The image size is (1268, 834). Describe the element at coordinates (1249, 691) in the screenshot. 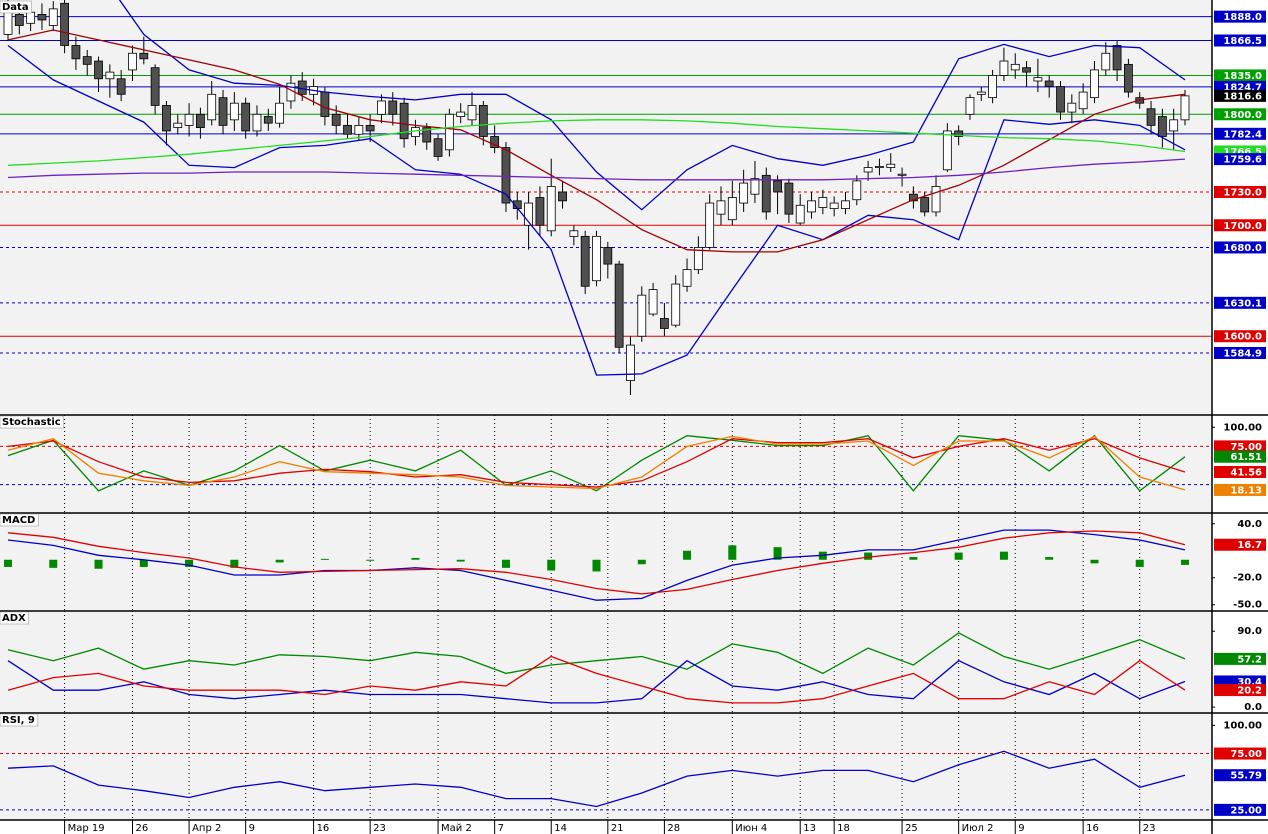

I see `value-tag: 20.2` at that location.